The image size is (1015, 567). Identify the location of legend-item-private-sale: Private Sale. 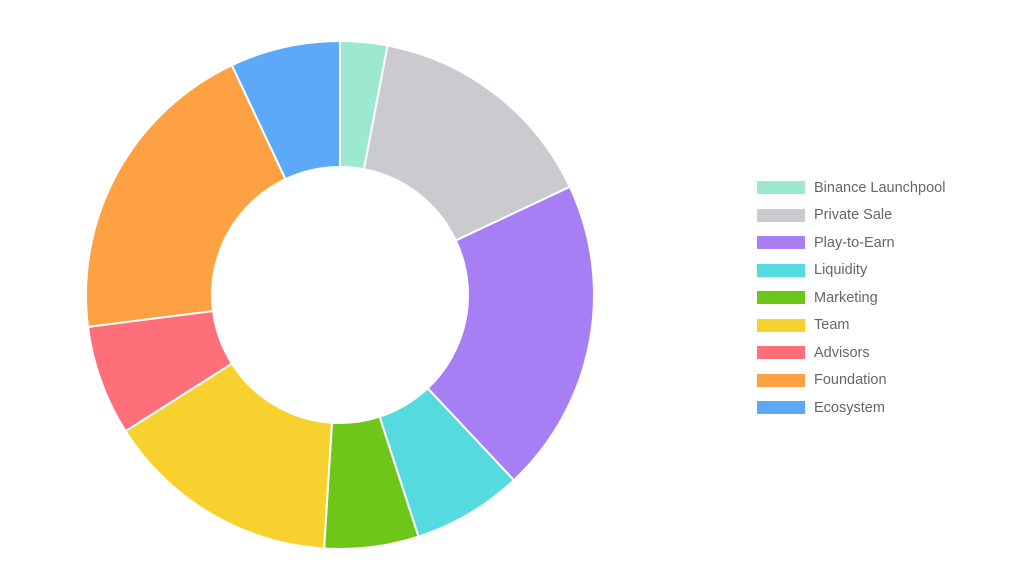
(851, 216).